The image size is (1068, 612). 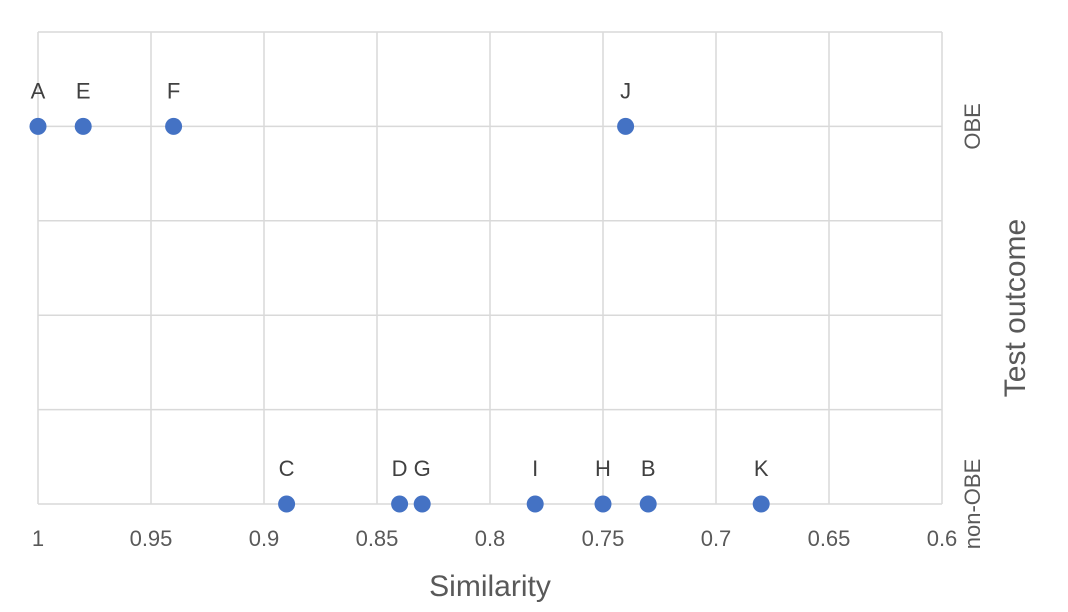 What do you see at coordinates (83, 90) in the screenshot?
I see `data-label: E` at bounding box center [83, 90].